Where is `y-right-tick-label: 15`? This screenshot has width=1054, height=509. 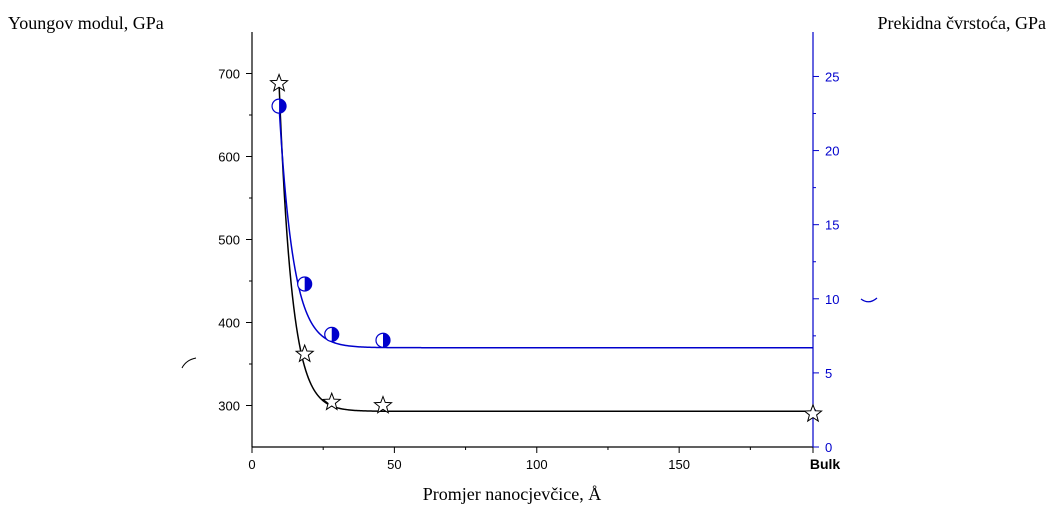
y-right-tick-label: 15 is located at coordinates (832, 225).